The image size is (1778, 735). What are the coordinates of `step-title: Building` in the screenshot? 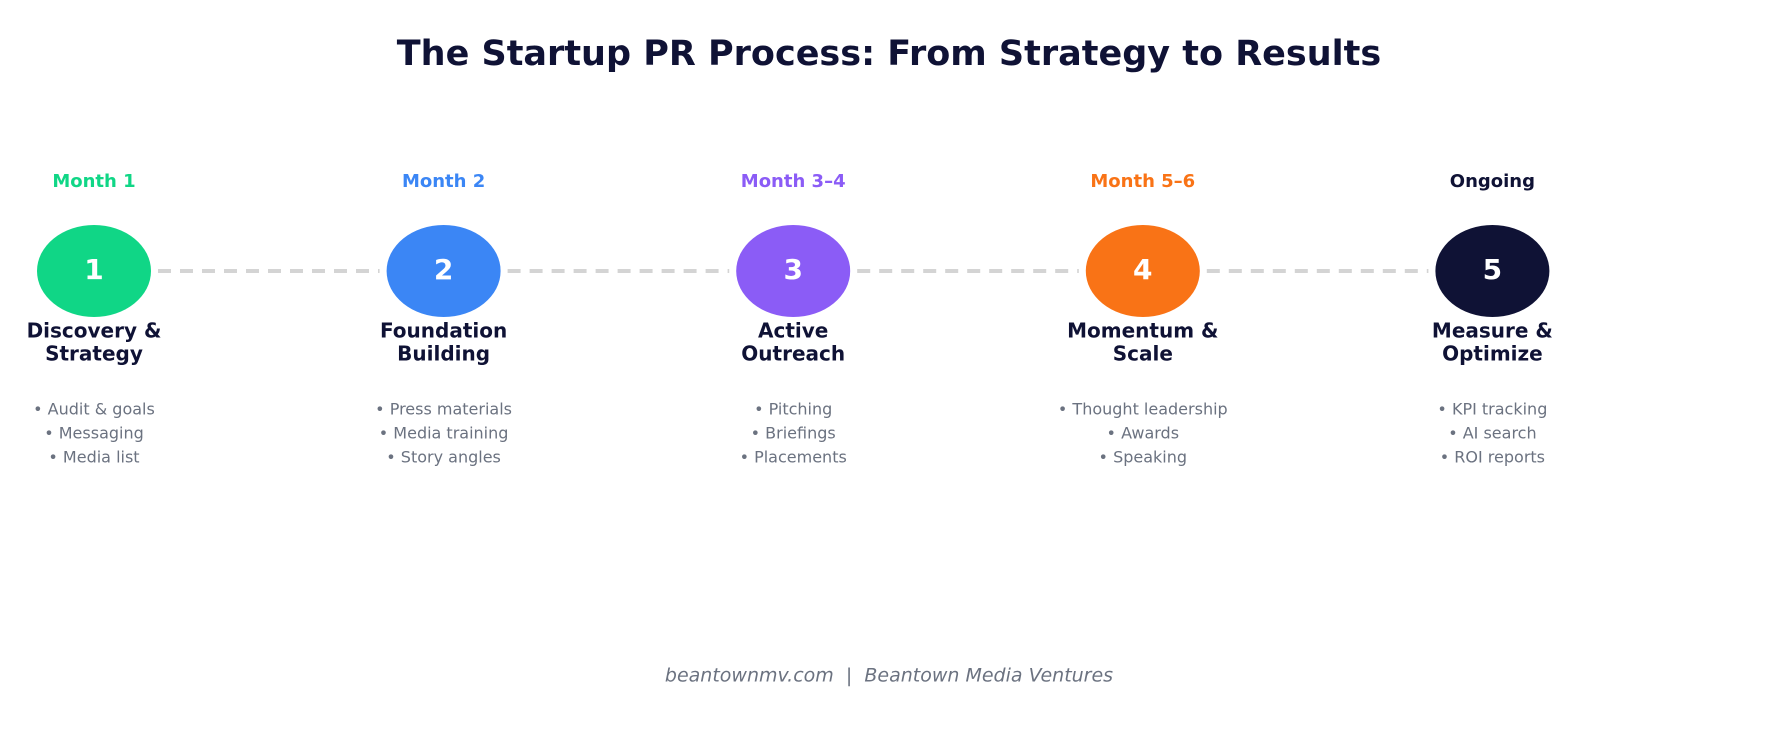 It's located at (443, 354).